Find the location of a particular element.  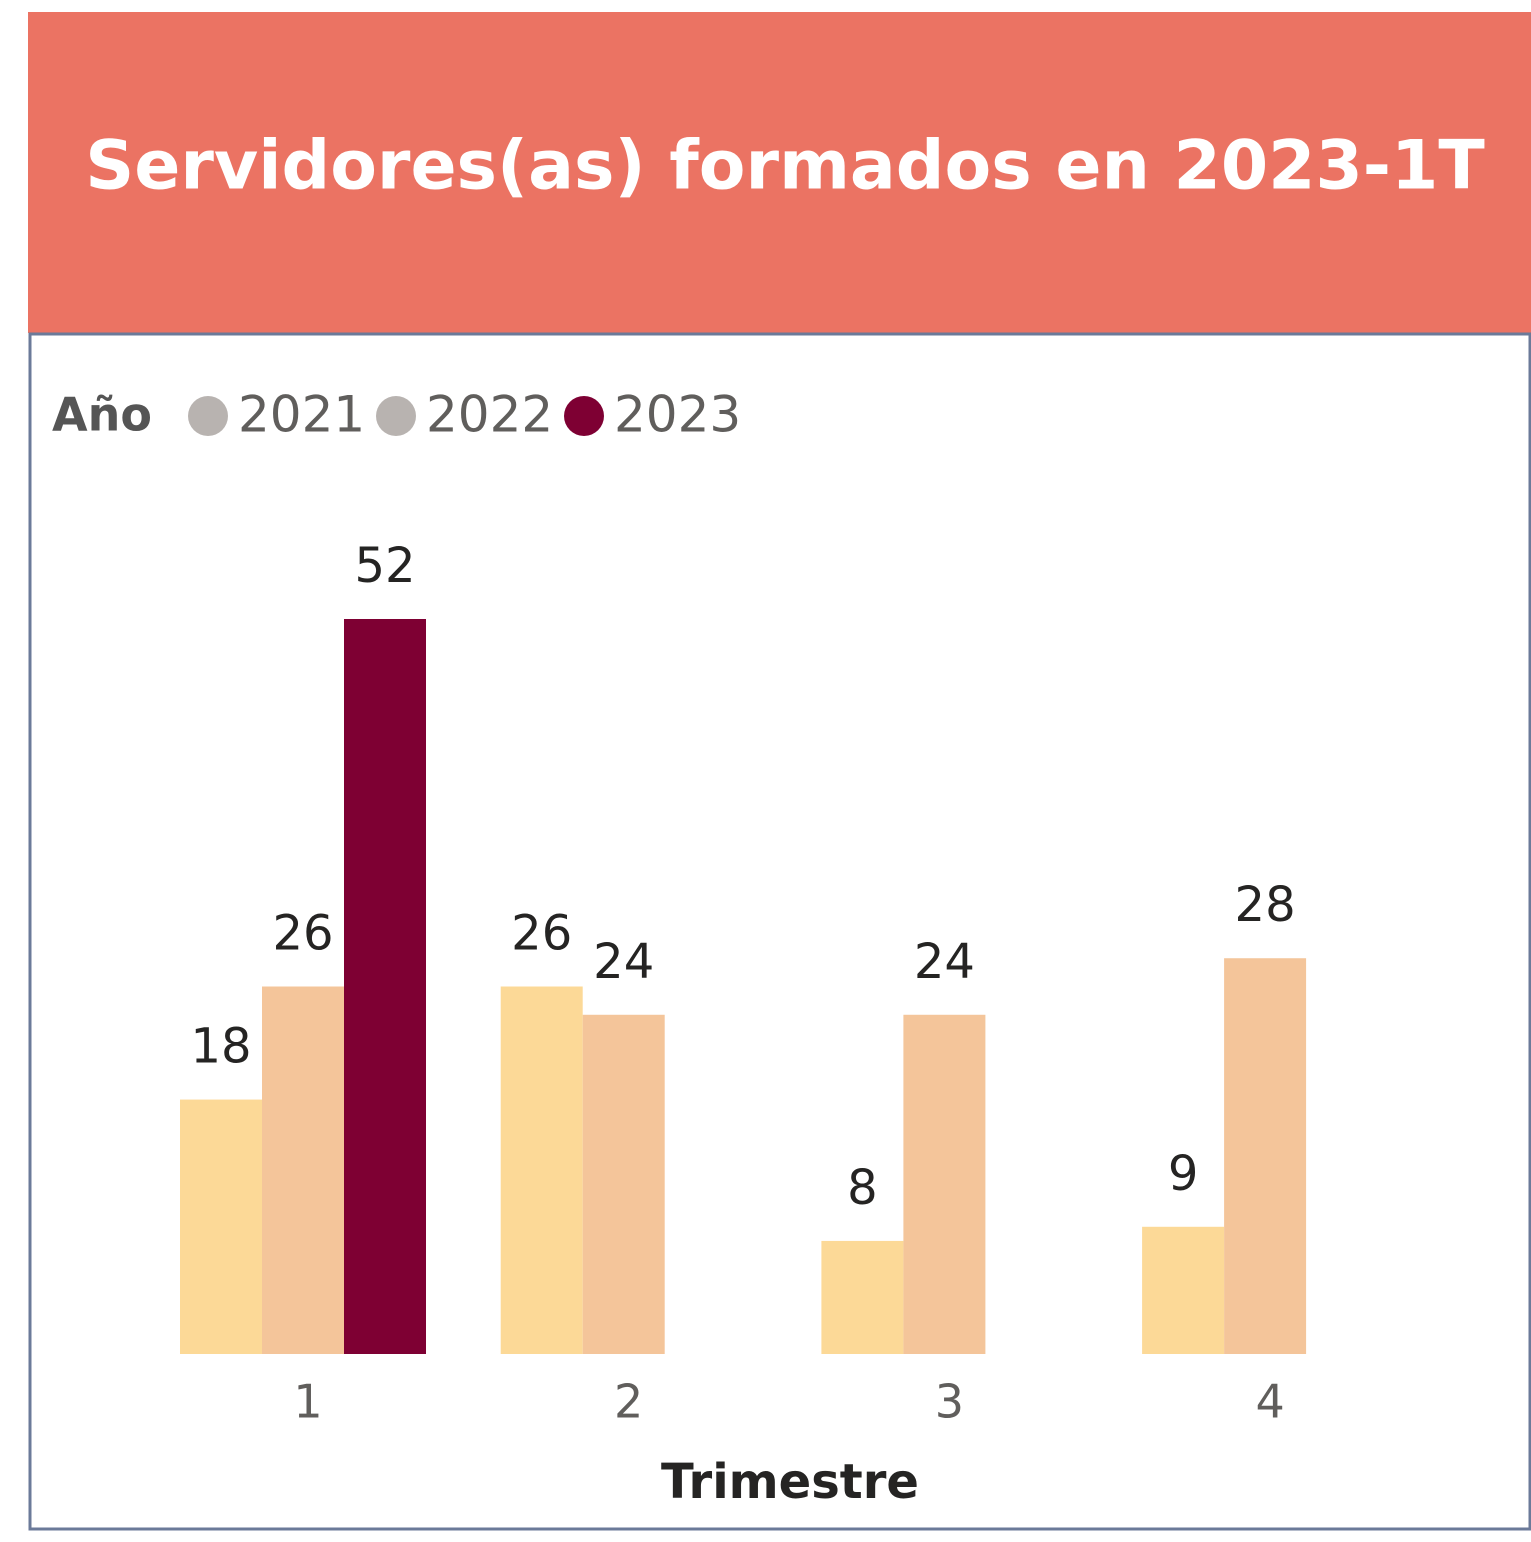

x-tick-label: 3 is located at coordinates (949, 1402).